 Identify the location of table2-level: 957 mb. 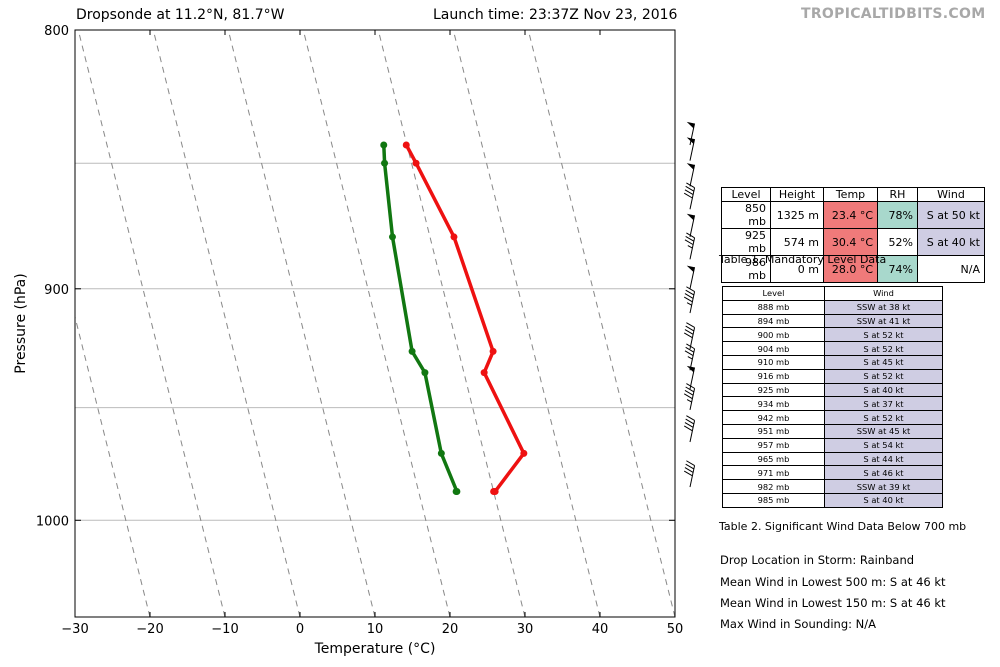
(773, 445).